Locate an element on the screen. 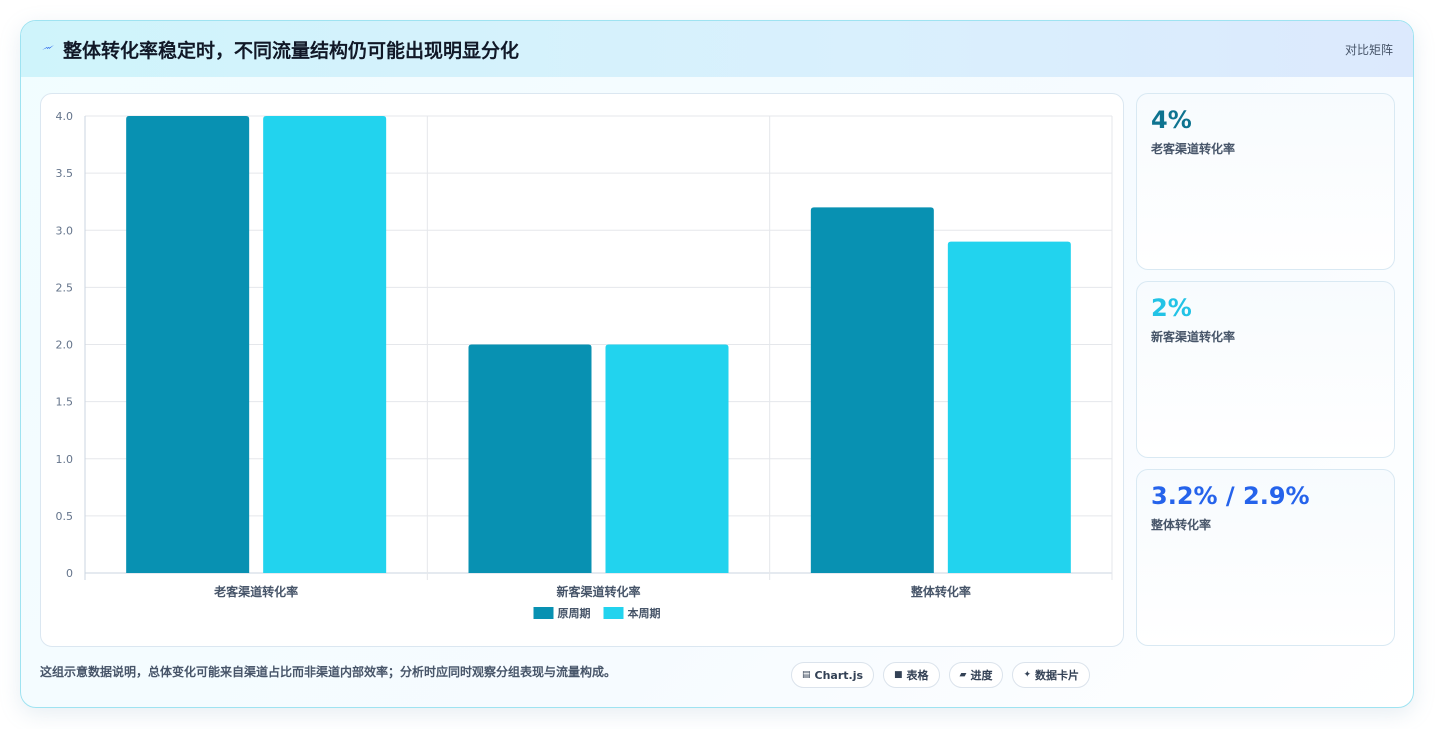 Image resolution: width=1435 pixels, height=729 pixels. kpi-card-new: 2% 新客渠道转化率 is located at coordinates (1265, 369).